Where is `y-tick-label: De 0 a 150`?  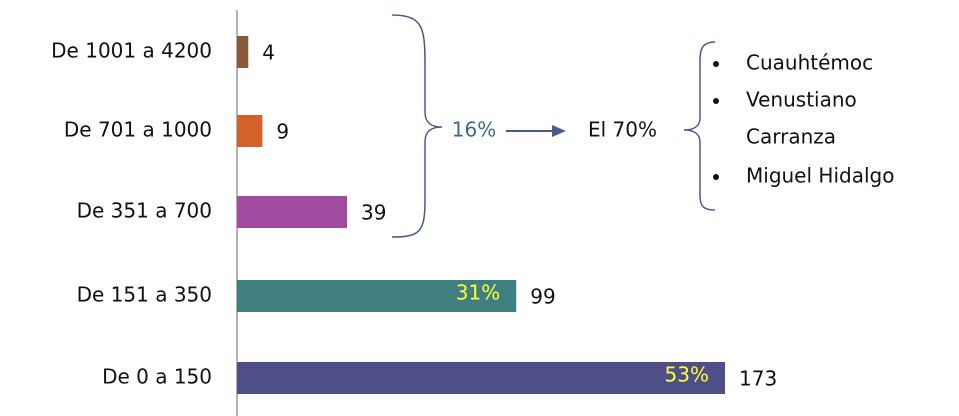 y-tick-label: De 0 a 150 is located at coordinates (157, 377).